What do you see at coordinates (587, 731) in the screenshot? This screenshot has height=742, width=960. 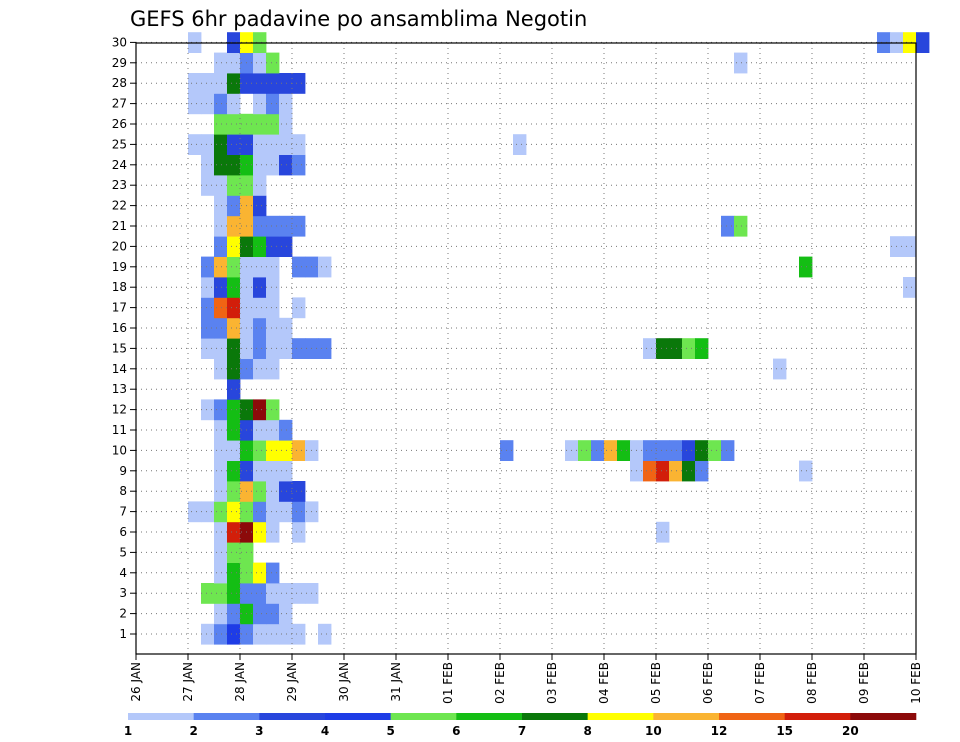 I see `legend-label: 8` at bounding box center [587, 731].